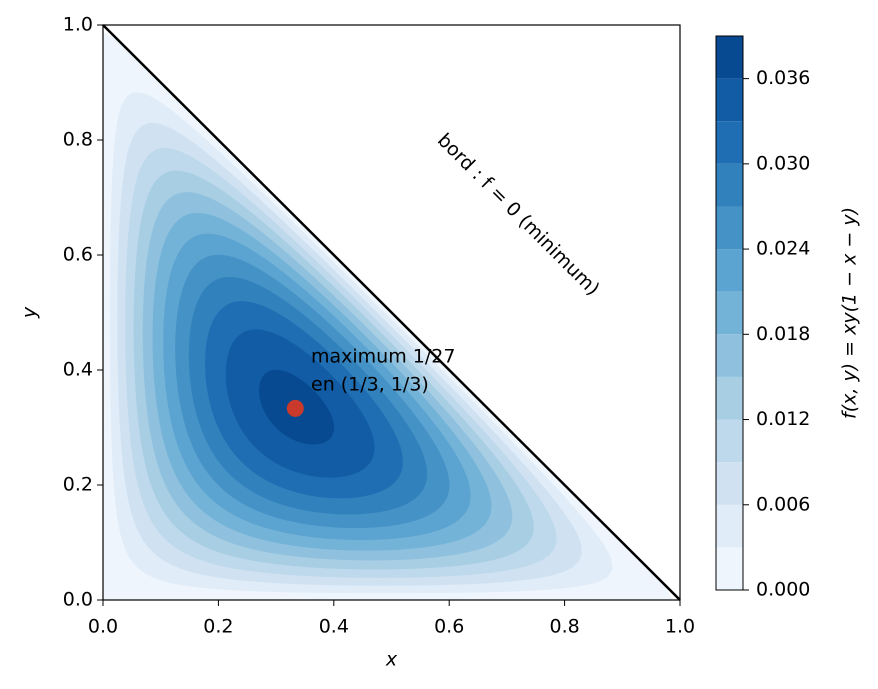 The image size is (878, 689). Describe the element at coordinates (850, 313) in the screenshot. I see `colorbar-label: f(x, y) = xy(1 − x − y)` at that location.